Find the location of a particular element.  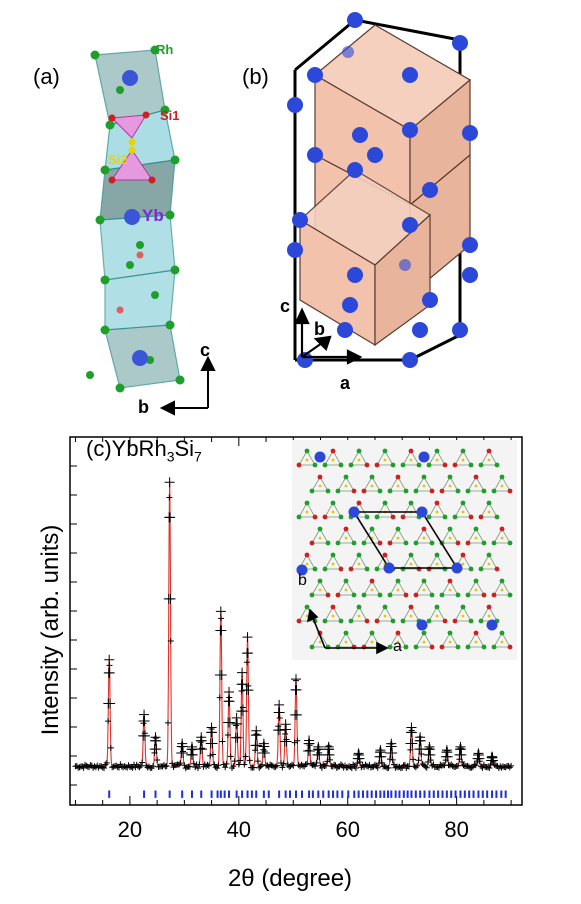

inset-yb-atoms is located at coordinates (397, 541).